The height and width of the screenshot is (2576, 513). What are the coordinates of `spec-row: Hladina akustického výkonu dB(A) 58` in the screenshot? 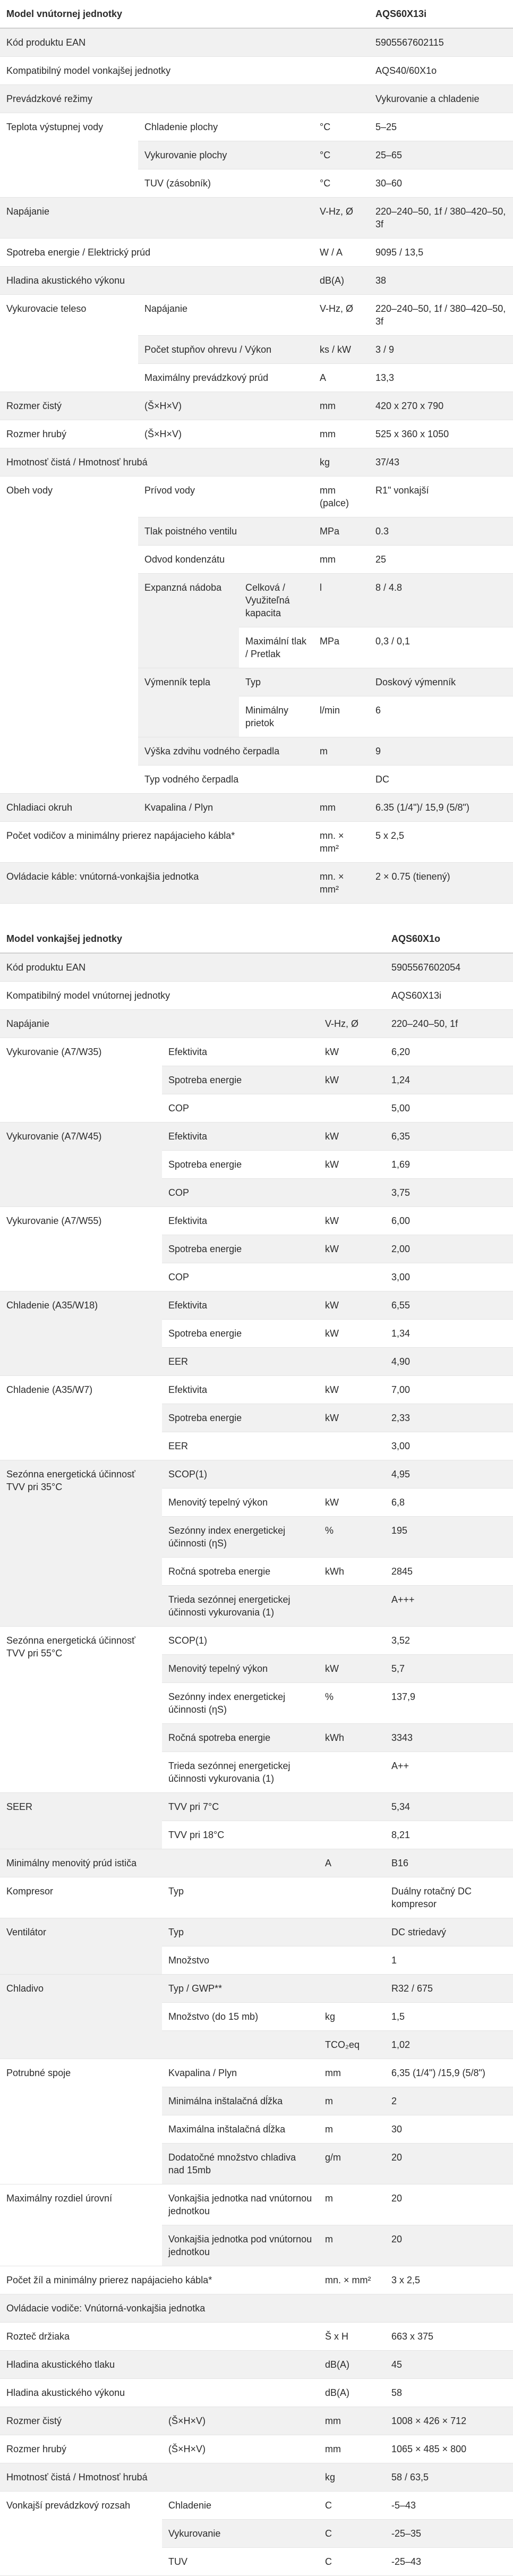 It's located at (256, 2392).